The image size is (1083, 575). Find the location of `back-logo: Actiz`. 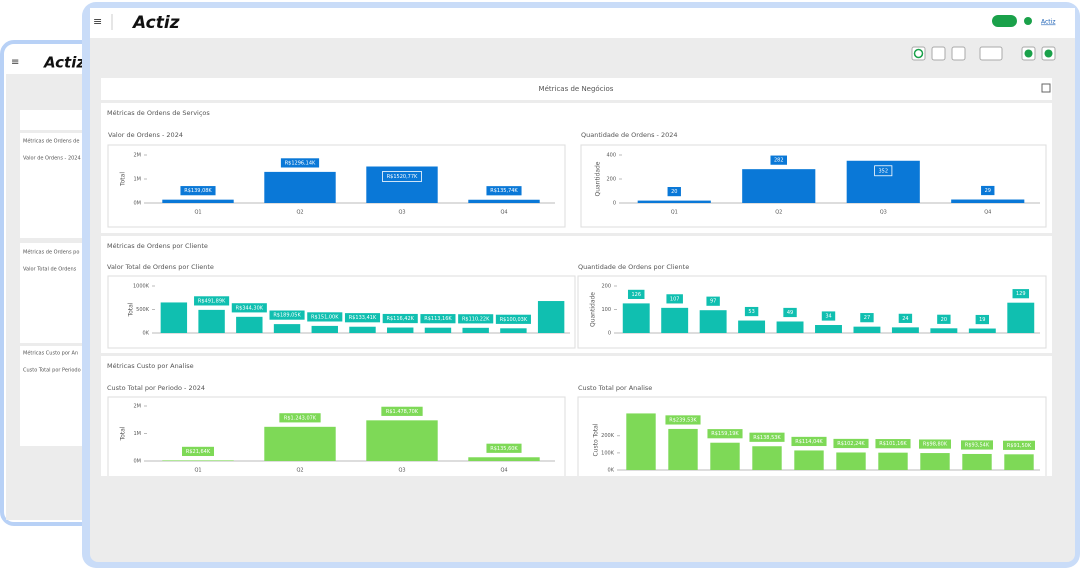

back-logo: Actiz is located at coordinates (64, 63).